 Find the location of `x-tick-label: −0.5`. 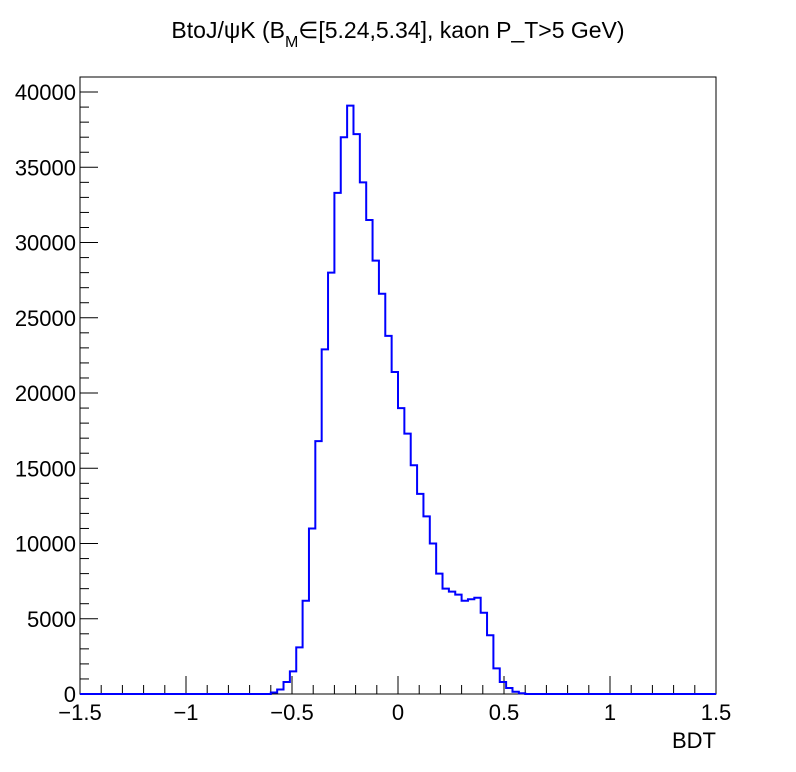

x-tick-label: −0.5 is located at coordinates (291, 712).